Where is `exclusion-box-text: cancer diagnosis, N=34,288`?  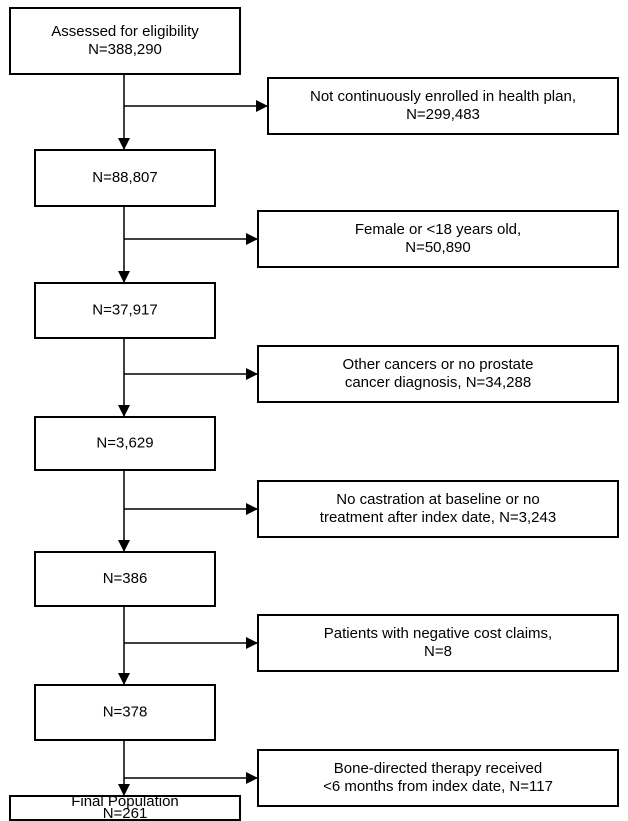
exclusion-box-text: cancer diagnosis, N=34,288 is located at coordinates (438, 382).